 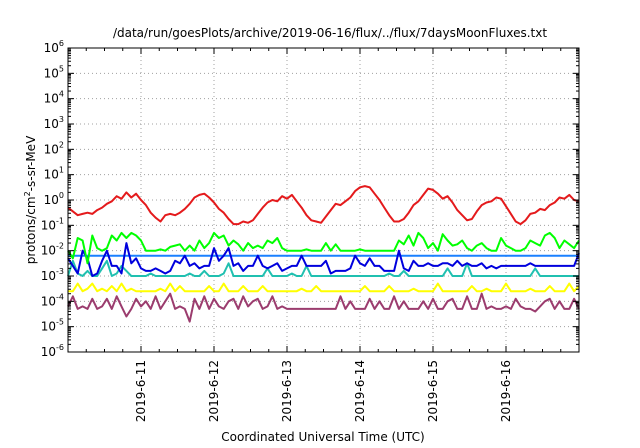 What do you see at coordinates (322, 437) in the screenshot?
I see `x-axis-label: Coordinated Universal Time (UTC)` at bounding box center [322, 437].